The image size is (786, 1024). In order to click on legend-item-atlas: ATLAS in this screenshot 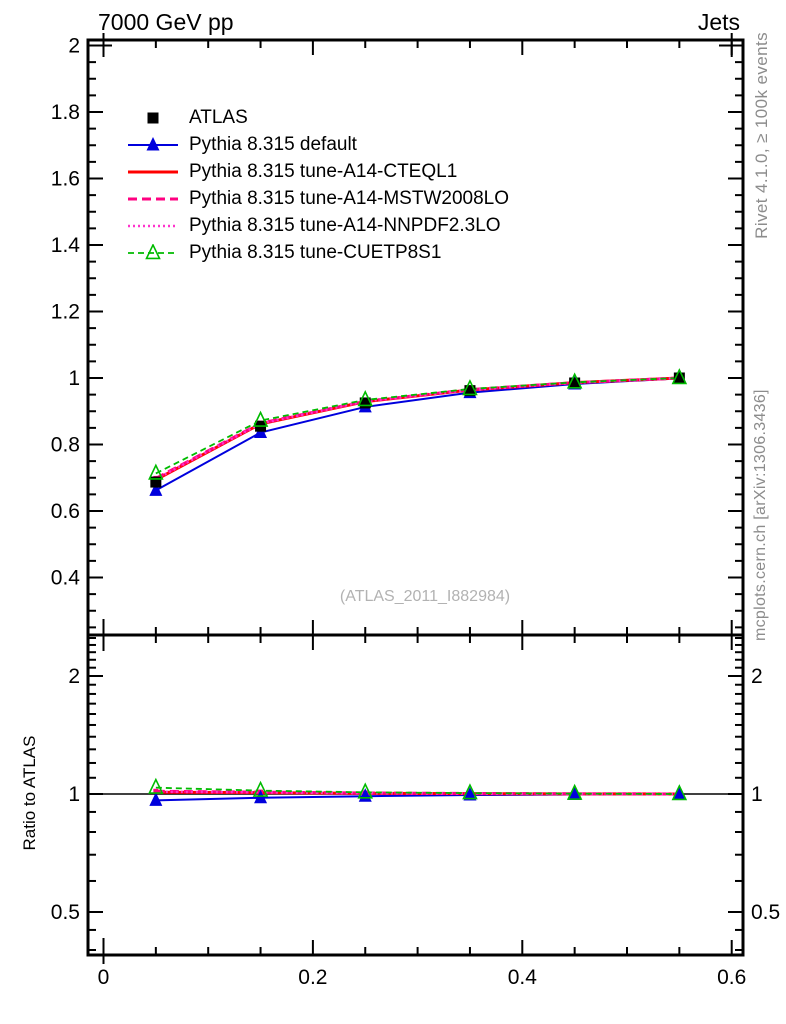, I will do `click(317, 117)`.